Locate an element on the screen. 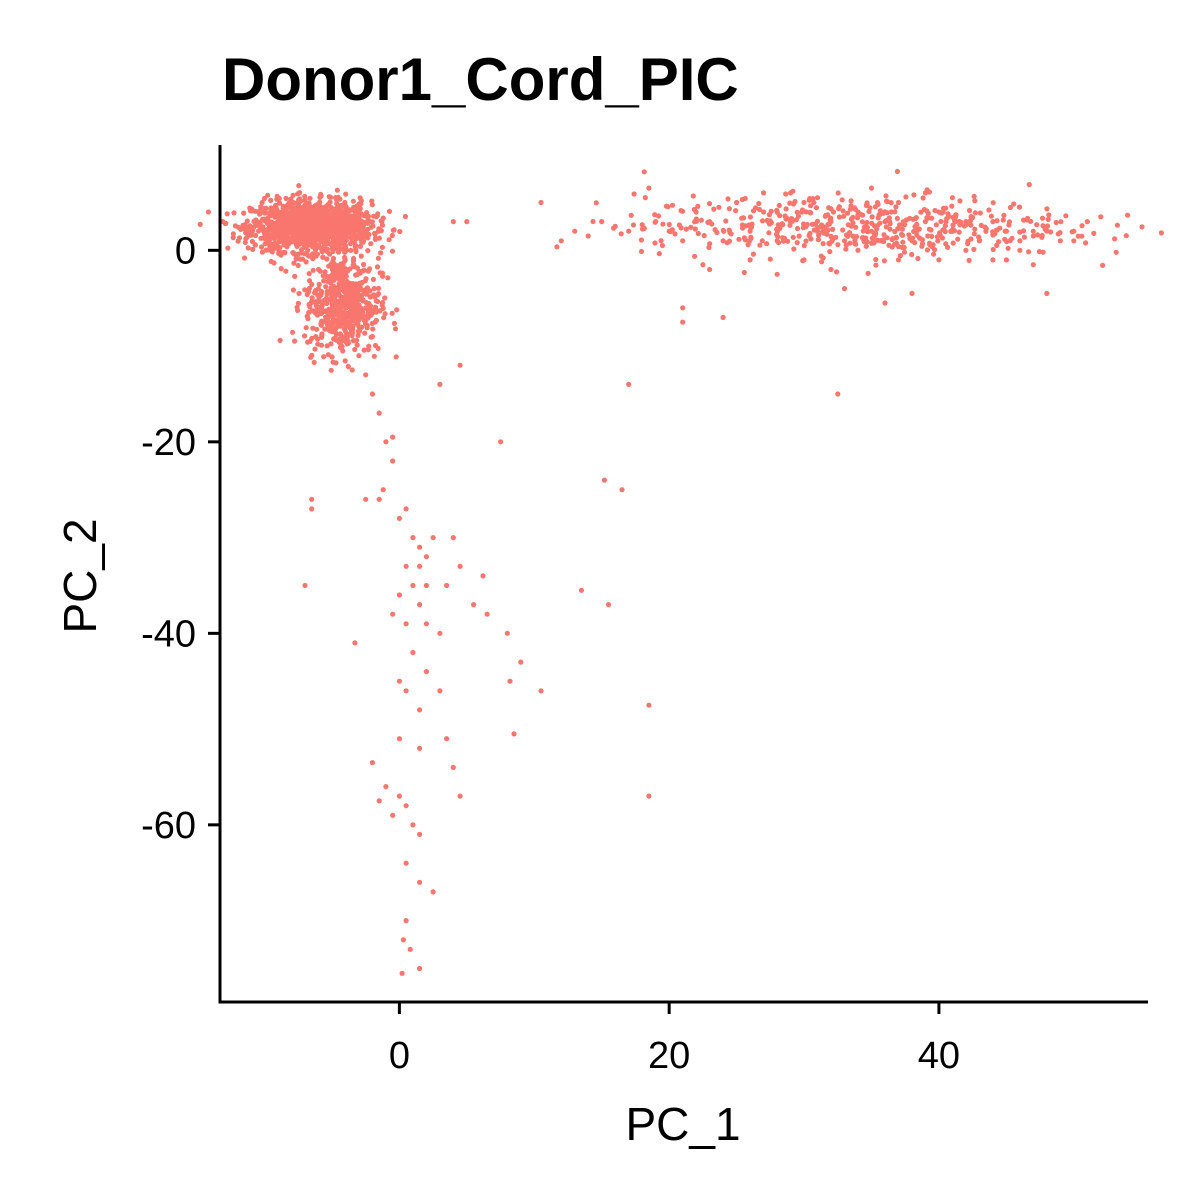 The height and width of the screenshot is (1200, 1200). y-tick-label: 0 is located at coordinates (185, 251).